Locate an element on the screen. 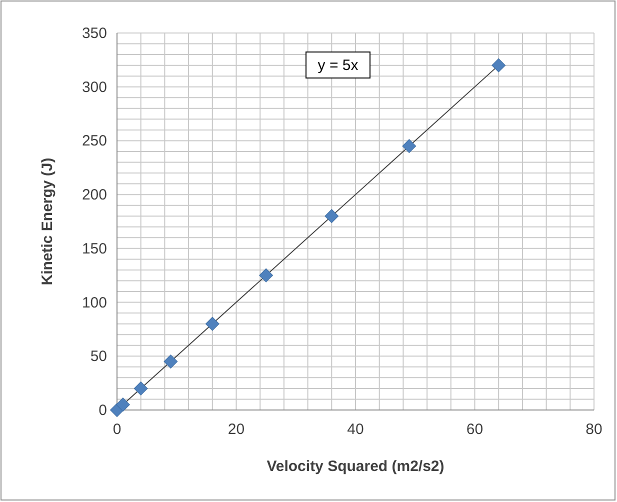 Image resolution: width=617 pixels, height=502 pixels. y-tick-label: 100 is located at coordinates (94, 303).